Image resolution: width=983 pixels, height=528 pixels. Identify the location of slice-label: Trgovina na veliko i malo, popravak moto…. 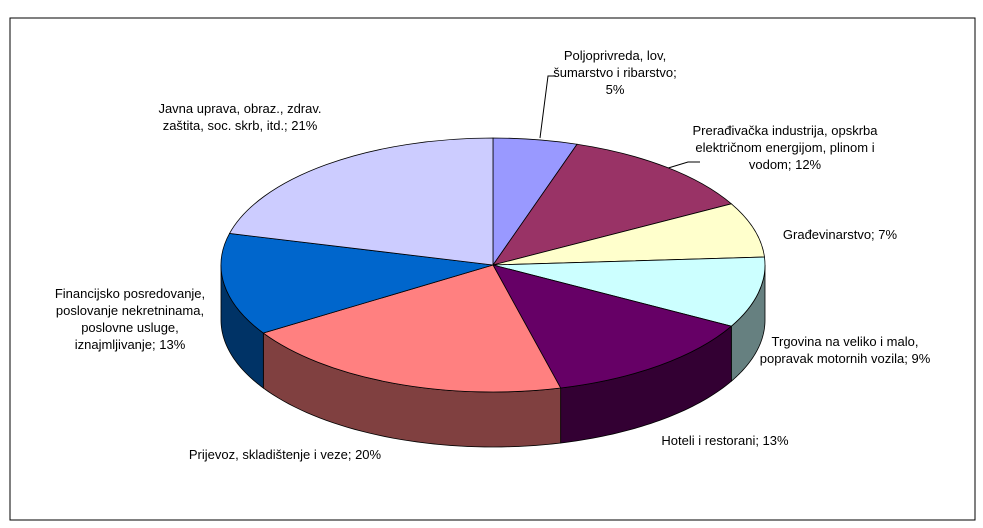
(845, 350).